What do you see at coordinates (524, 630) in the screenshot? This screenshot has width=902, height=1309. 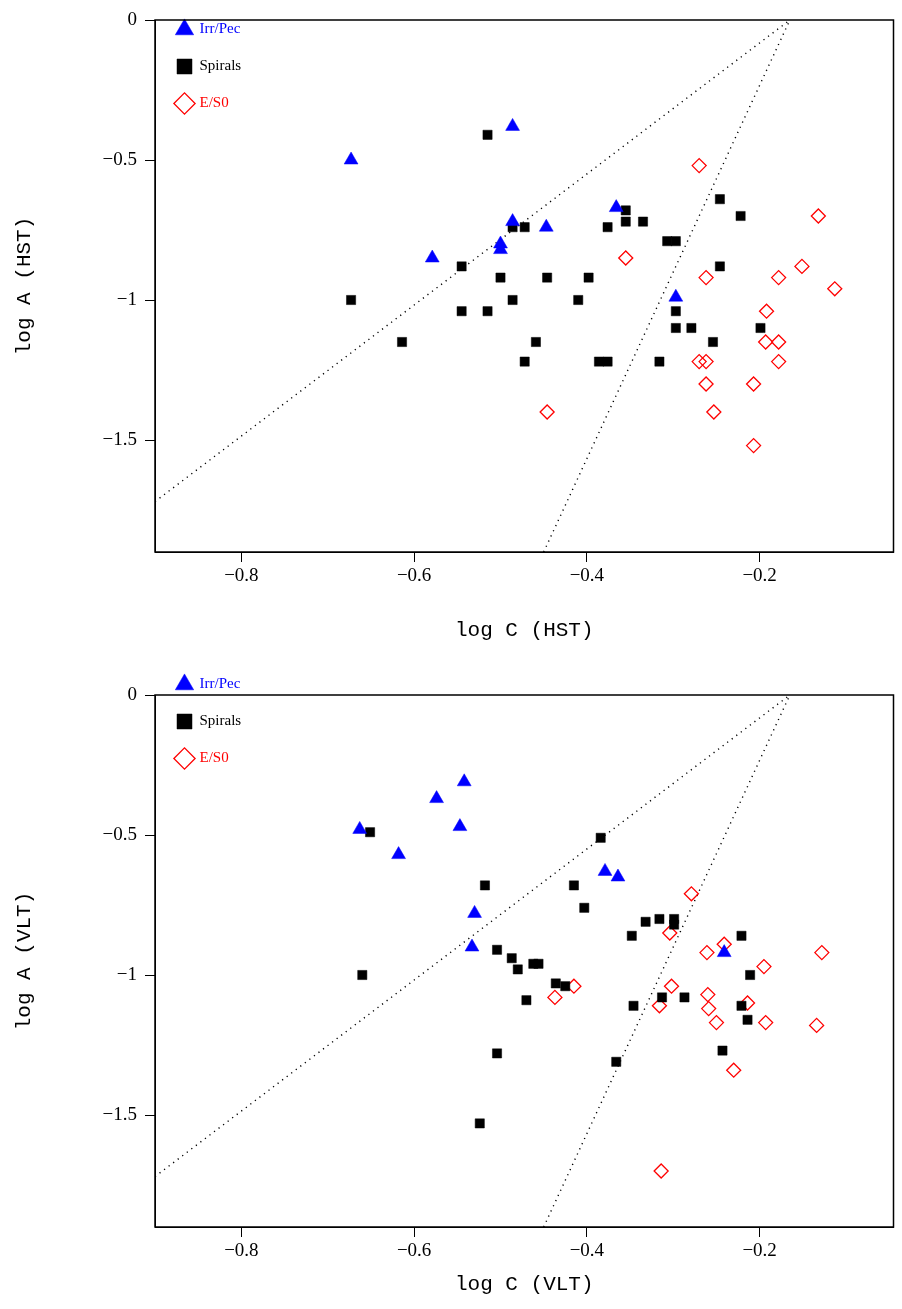 I see `x-axis-title: log C (HST)` at bounding box center [524, 630].